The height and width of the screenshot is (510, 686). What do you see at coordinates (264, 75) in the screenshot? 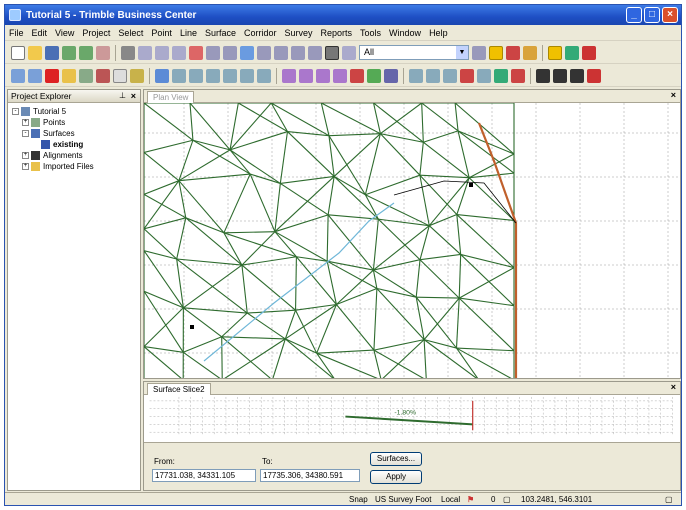
I see `join-icon` at bounding box center [264, 75].